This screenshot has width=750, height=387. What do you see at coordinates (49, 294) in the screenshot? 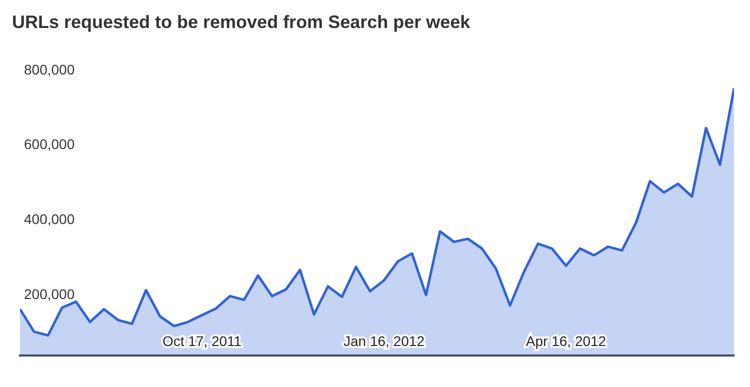
I see `y-tick-label: 200,000` at bounding box center [49, 294].